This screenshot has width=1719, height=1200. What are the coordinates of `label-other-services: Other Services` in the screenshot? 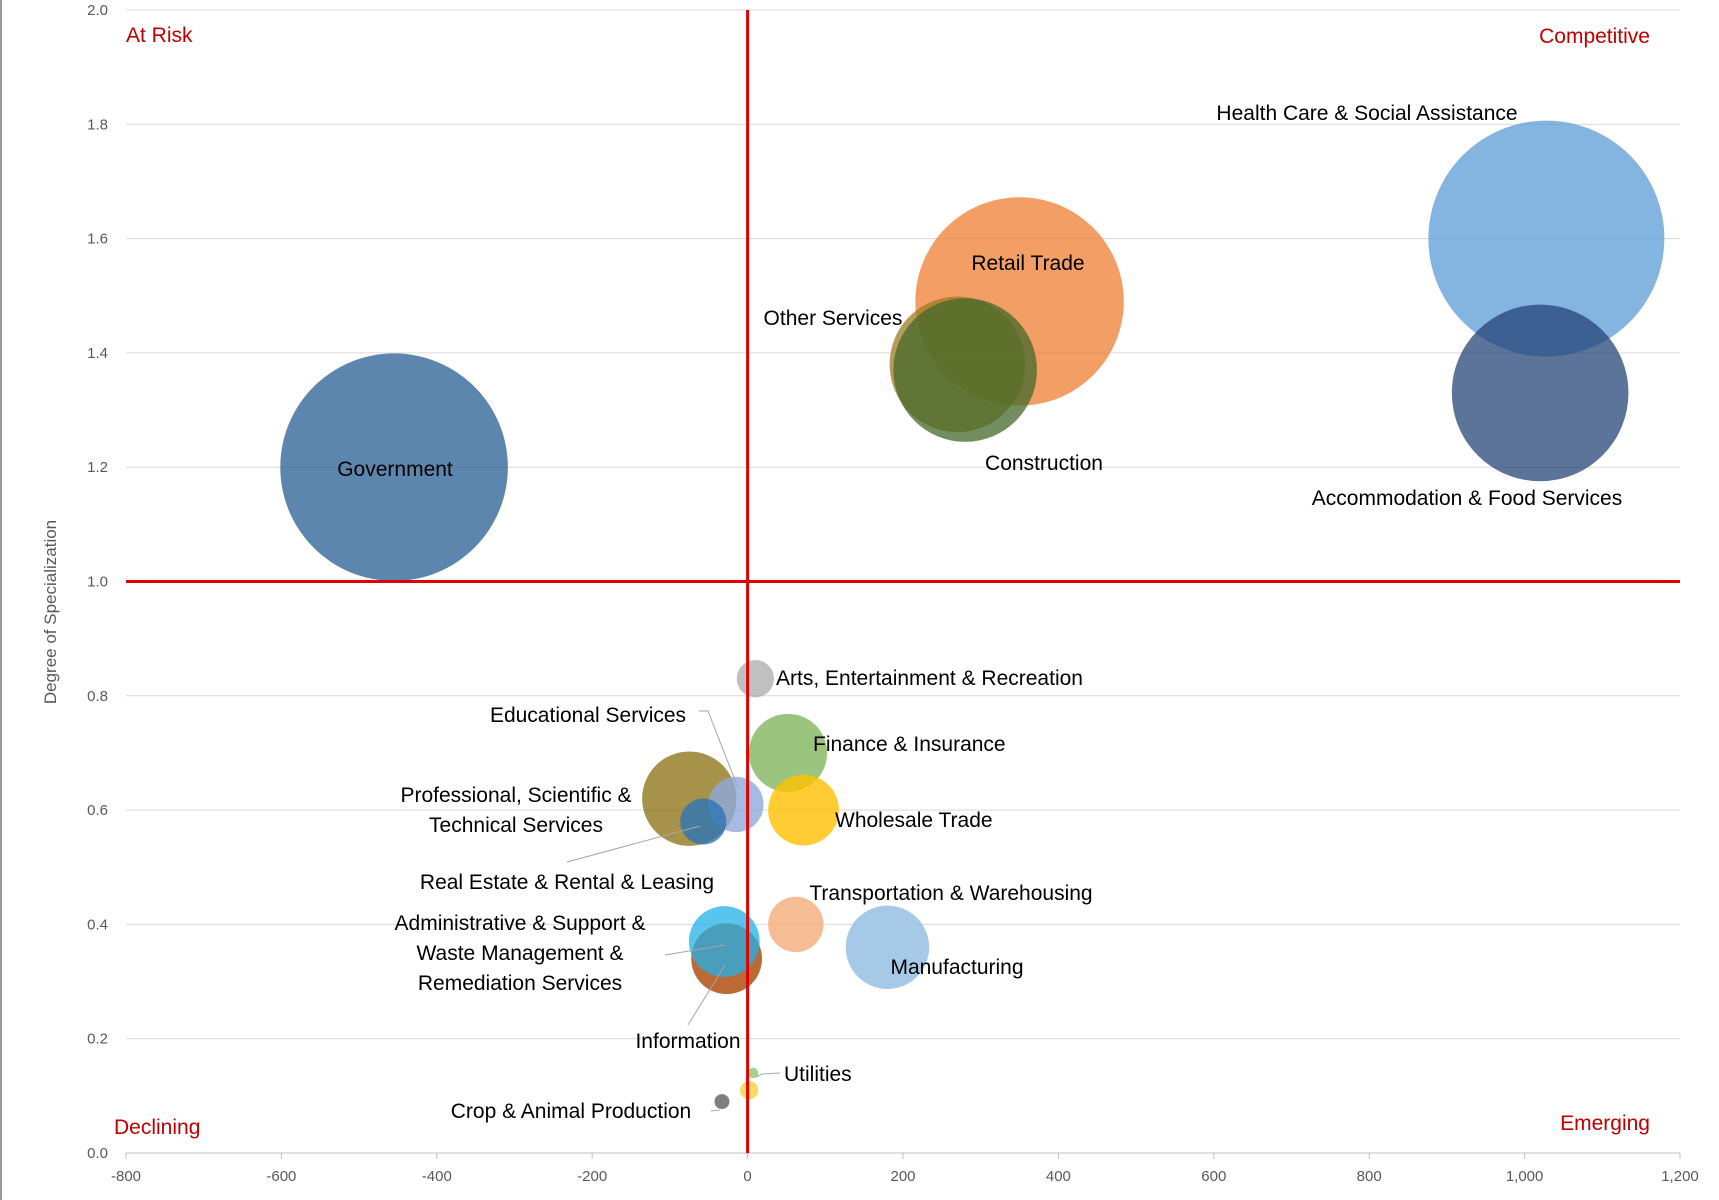 It's located at (833, 318).